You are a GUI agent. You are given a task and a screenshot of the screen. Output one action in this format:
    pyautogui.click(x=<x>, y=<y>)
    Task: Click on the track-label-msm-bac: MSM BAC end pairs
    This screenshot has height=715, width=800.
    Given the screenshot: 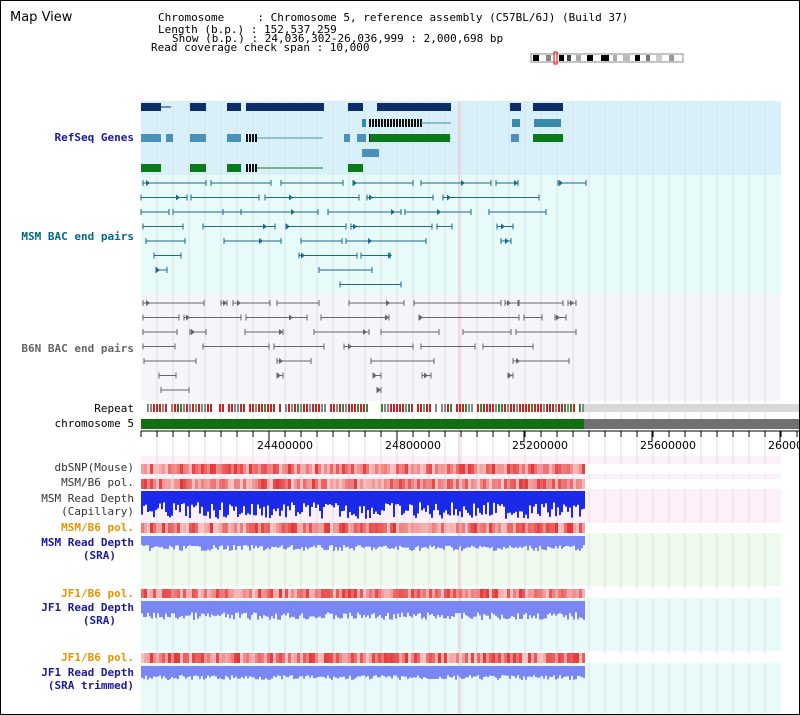 What is the action you would take?
    pyautogui.click(x=77, y=236)
    